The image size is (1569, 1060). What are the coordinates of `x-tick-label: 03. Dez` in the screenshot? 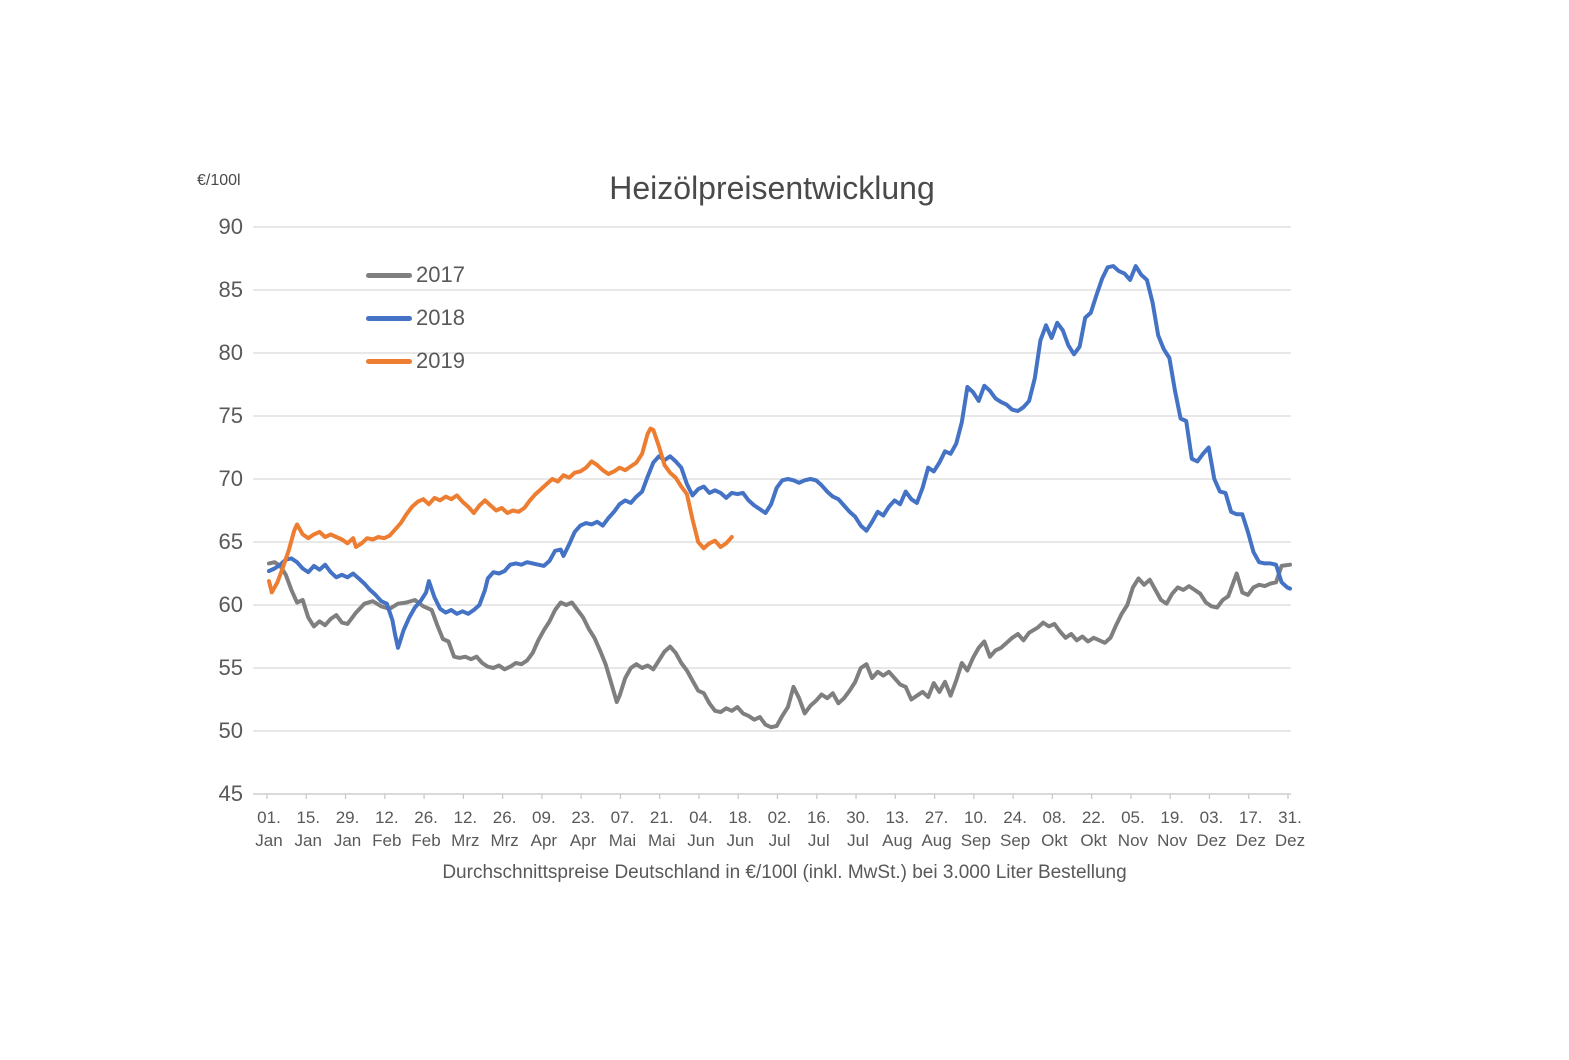 It's located at (1211, 829).